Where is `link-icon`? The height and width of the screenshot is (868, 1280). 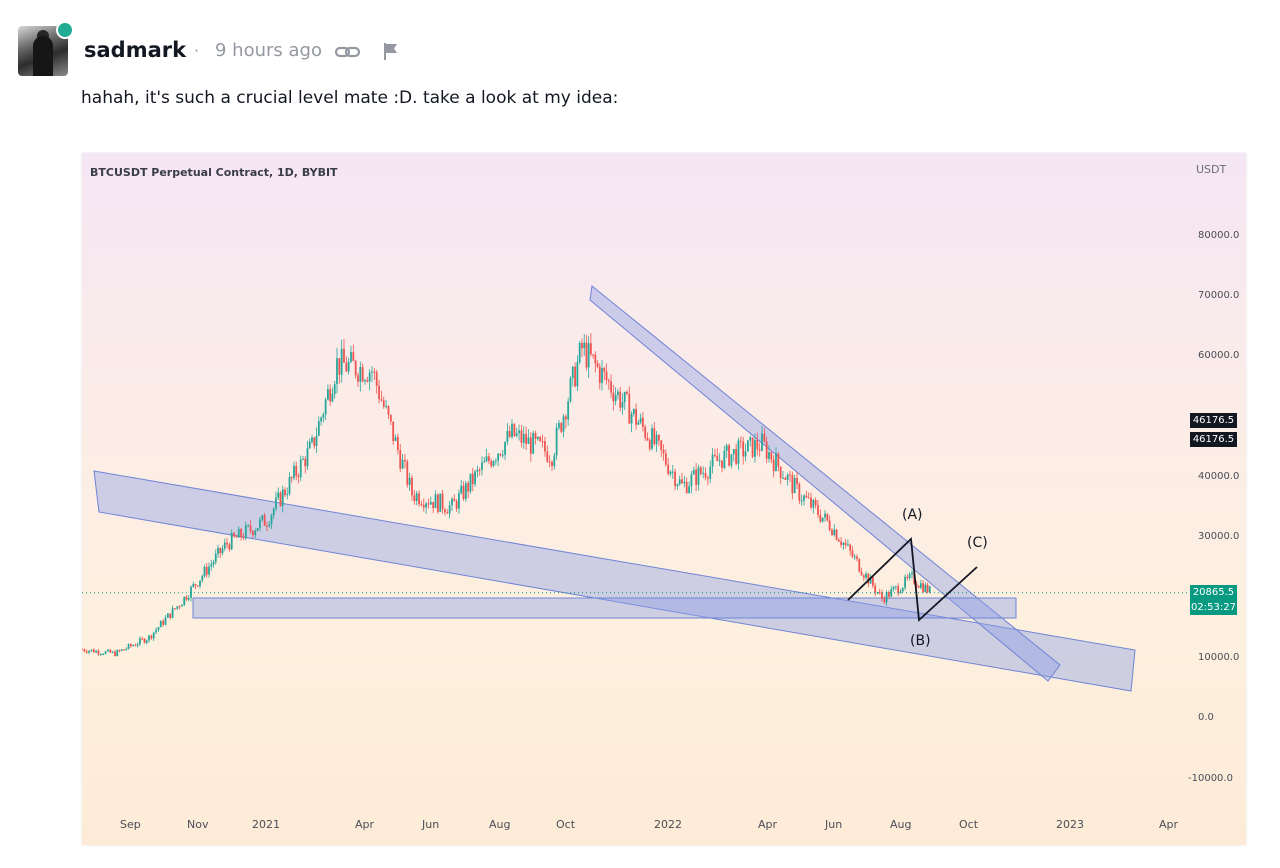 link-icon is located at coordinates (348, 52).